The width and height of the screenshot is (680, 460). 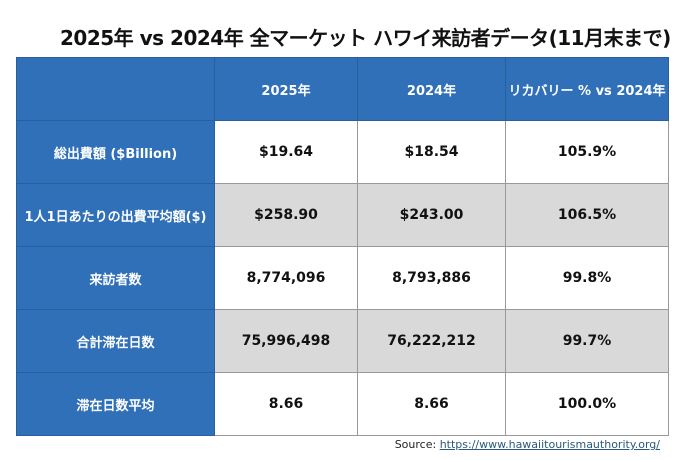 I want to click on table-header-row: 2025年 2024年 リカバリー % vs 2024年, so click(x=342, y=89).